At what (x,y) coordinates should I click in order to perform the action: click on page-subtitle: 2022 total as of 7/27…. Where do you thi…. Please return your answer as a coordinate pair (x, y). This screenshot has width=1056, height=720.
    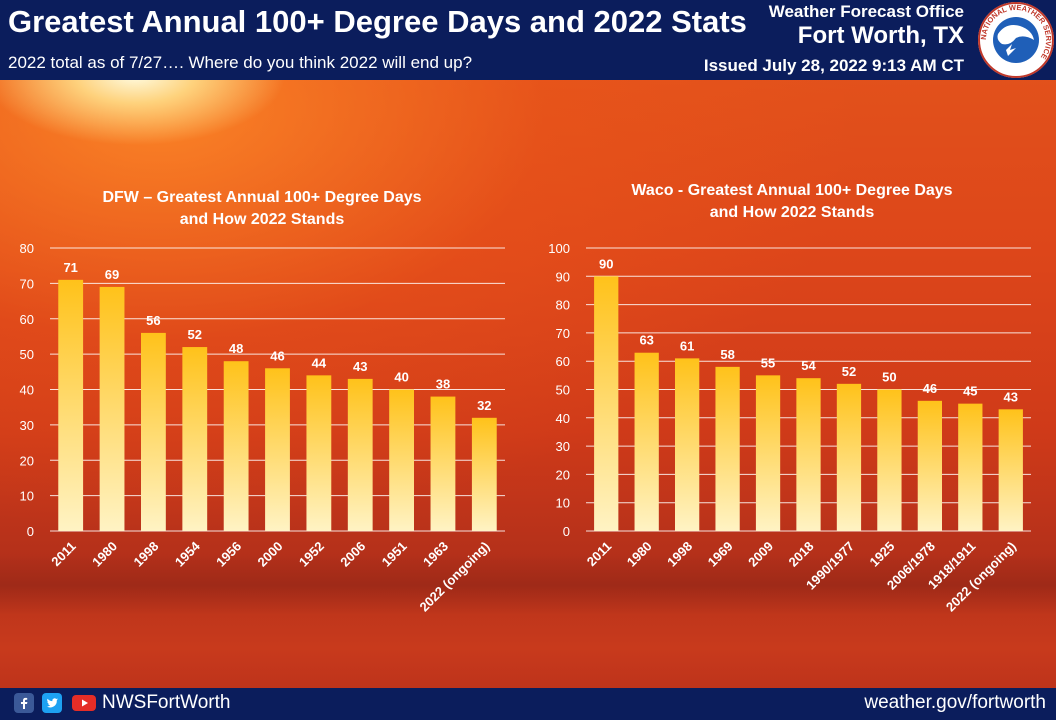
    Looking at the image, I should click on (240, 62).